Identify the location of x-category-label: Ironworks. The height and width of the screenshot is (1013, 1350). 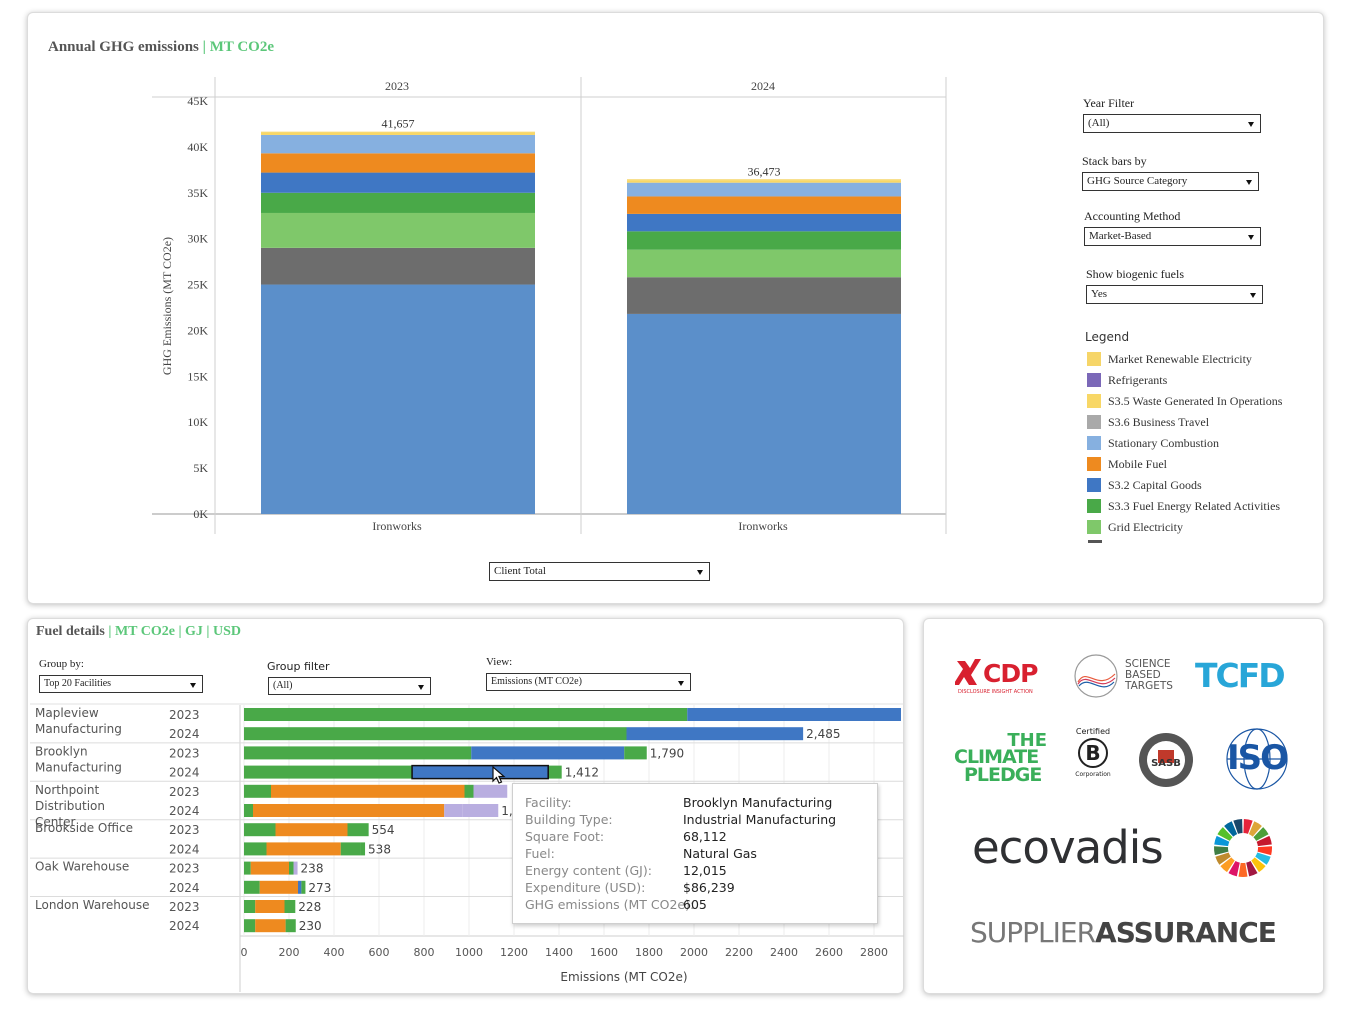
(763, 526).